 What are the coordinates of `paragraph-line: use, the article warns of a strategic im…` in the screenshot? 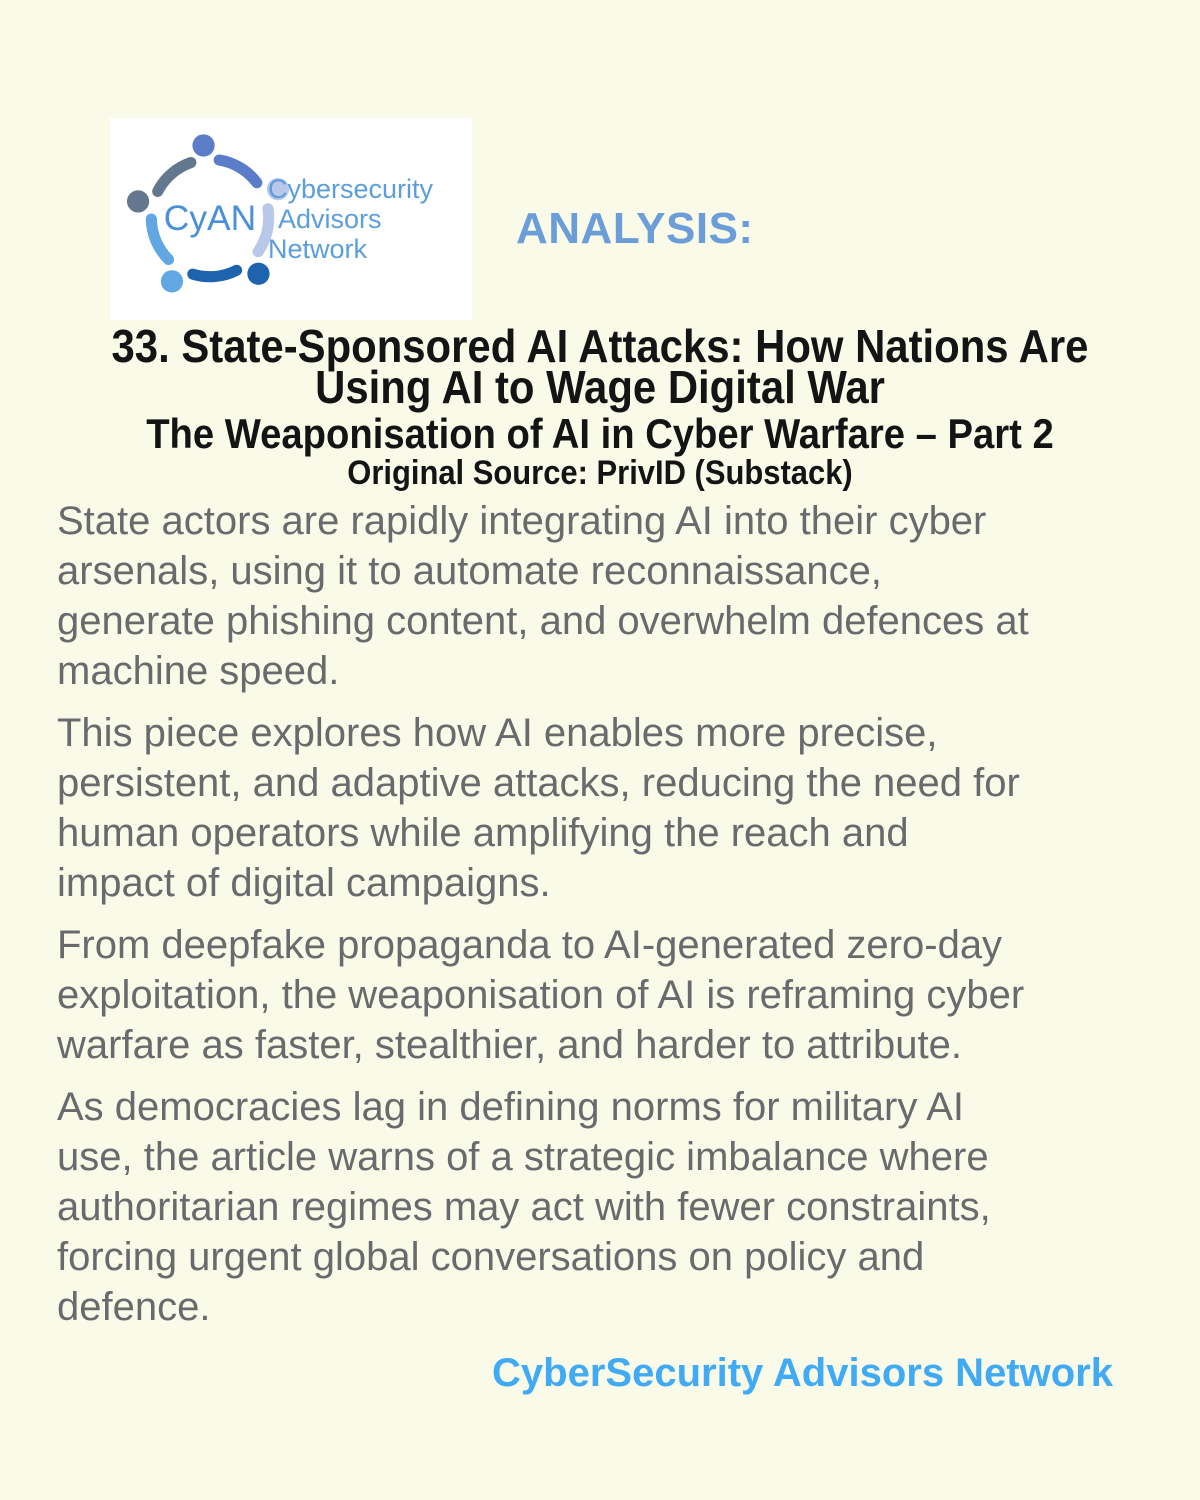 It's located at (523, 1157).